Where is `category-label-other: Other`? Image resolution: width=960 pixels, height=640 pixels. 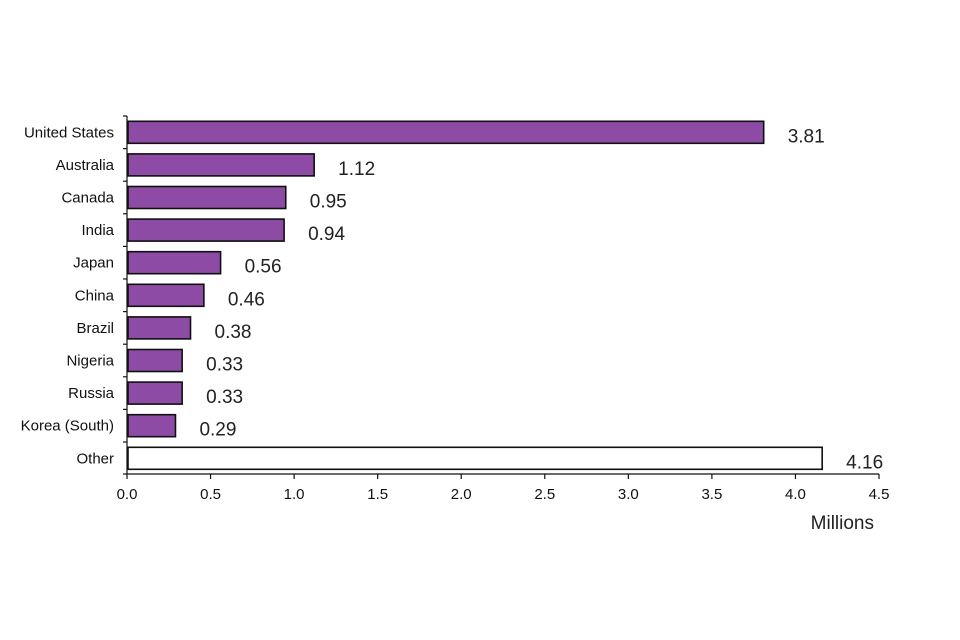
category-label-other: Other is located at coordinates (95, 458).